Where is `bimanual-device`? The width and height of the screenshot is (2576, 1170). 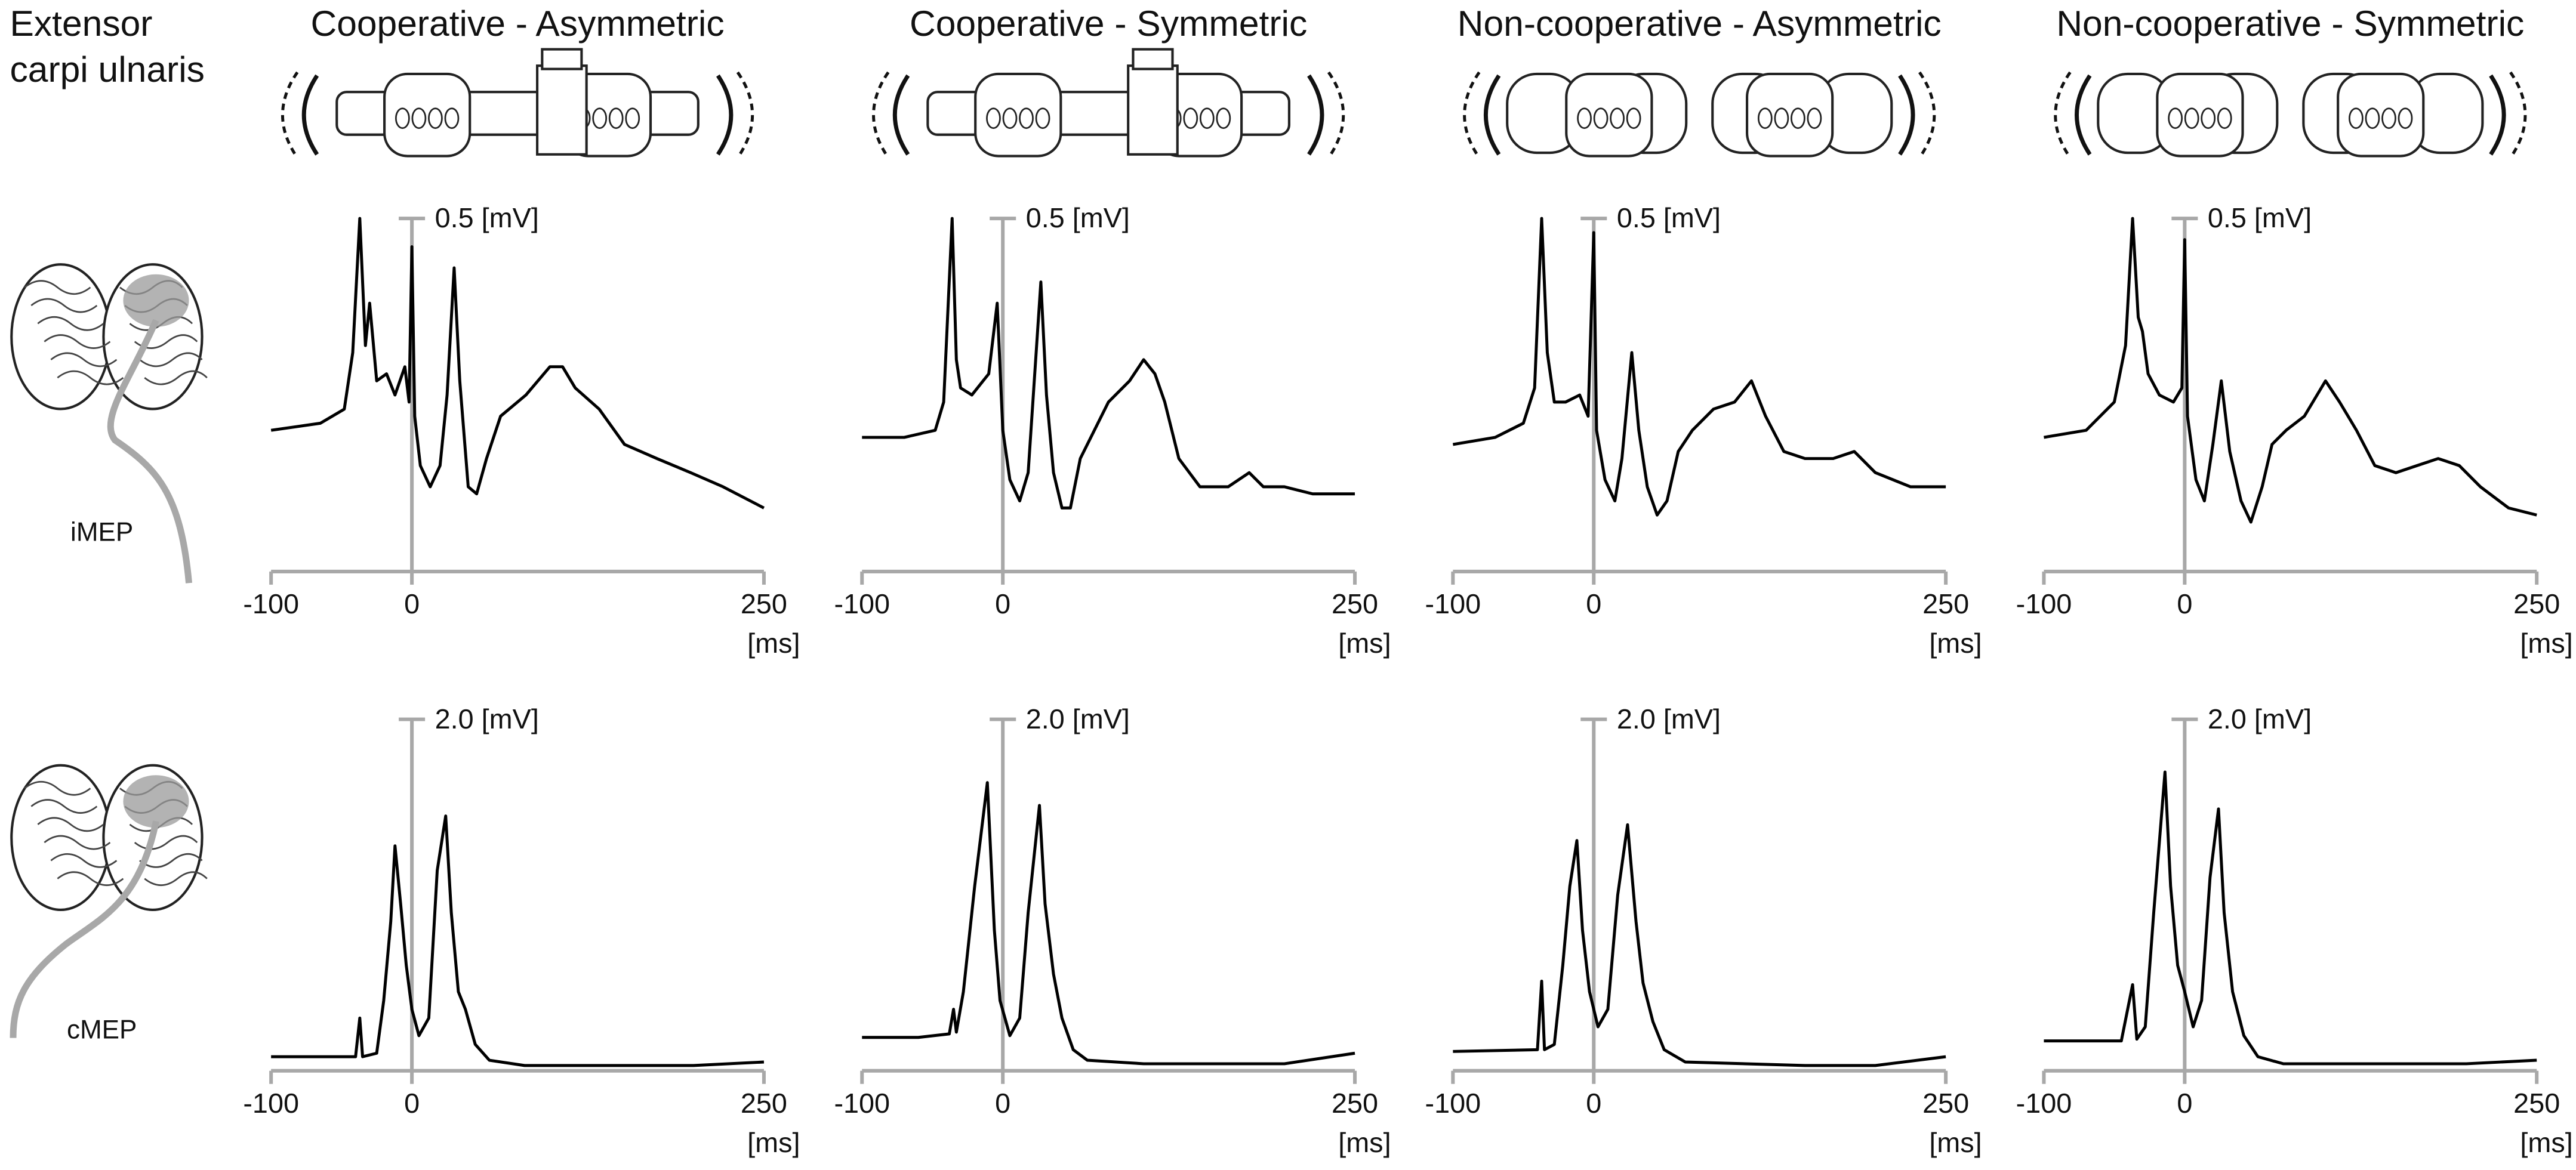
bimanual-device is located at coordinates (2290, 115).